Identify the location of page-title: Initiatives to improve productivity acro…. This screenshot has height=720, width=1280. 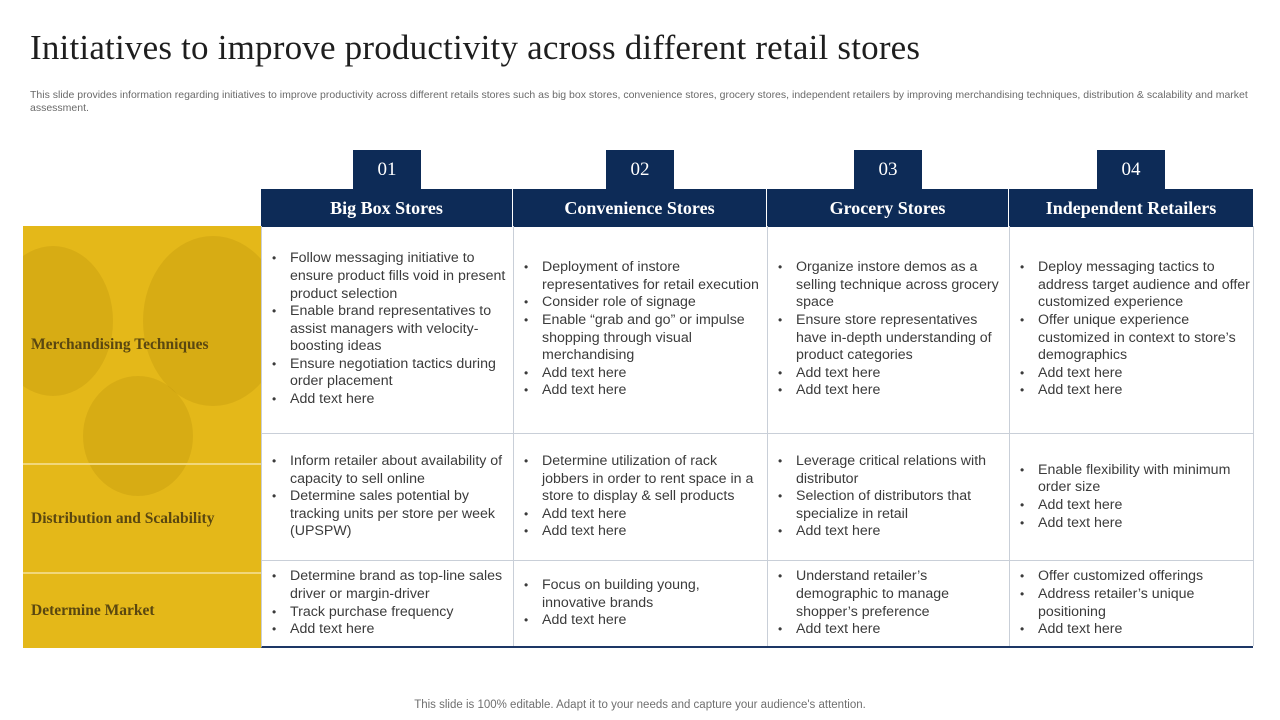
(475, 47).